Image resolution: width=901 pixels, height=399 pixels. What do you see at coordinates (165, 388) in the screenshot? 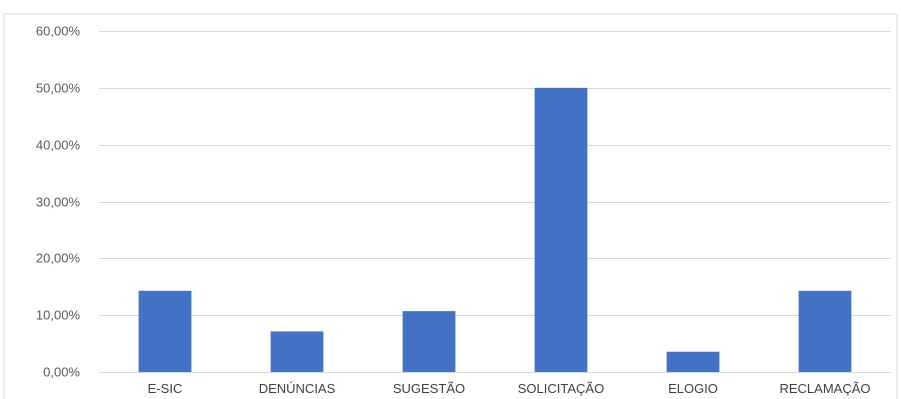
I see `x-tick-label: E-SIC` at bounding box center [165, 388].